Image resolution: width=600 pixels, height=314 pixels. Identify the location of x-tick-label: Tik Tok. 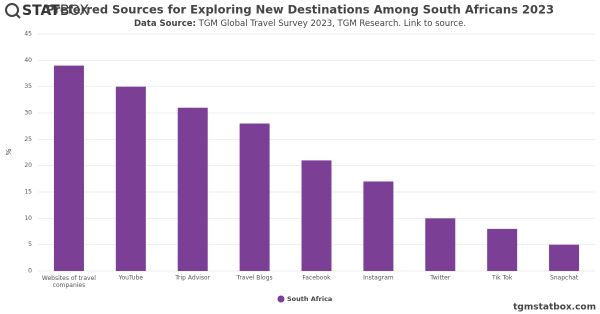
(502, 278).